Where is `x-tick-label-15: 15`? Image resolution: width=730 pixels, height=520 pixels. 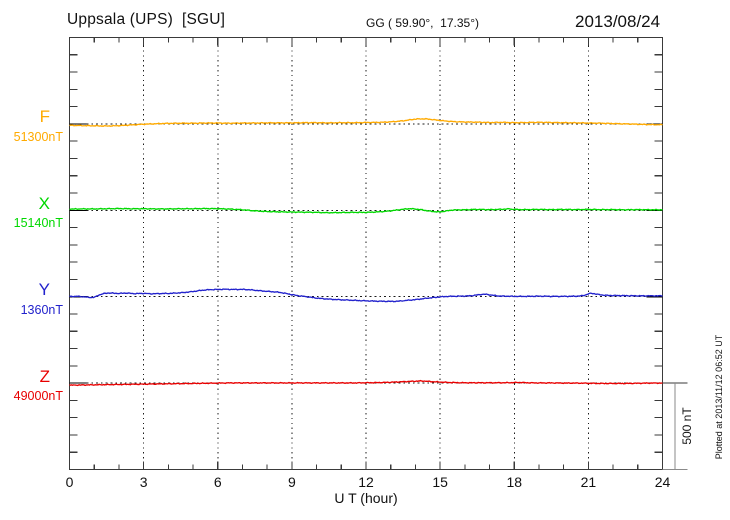 x-tick-label-15: 15 is located at coordinates (440, 482).